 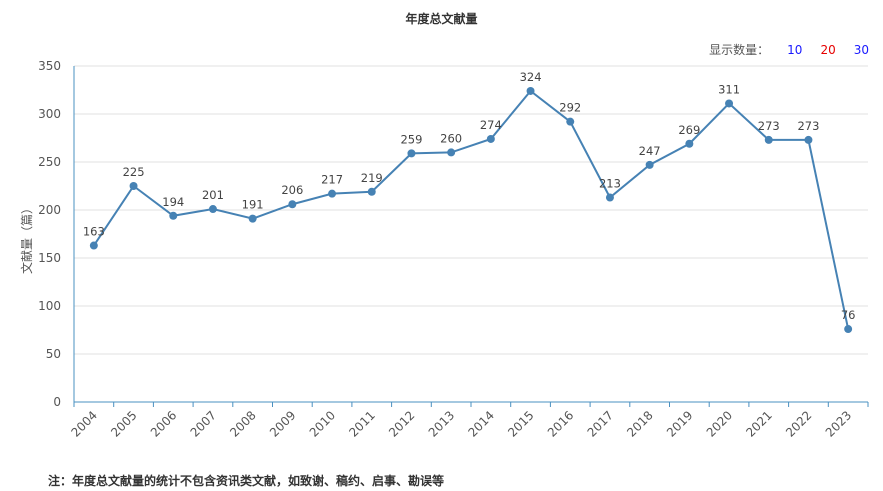 What do you see at coordinates (26, 238) in the screenshot?
I see `y-axis-label: 文献量（篇）` at bounding box center [26, 238].